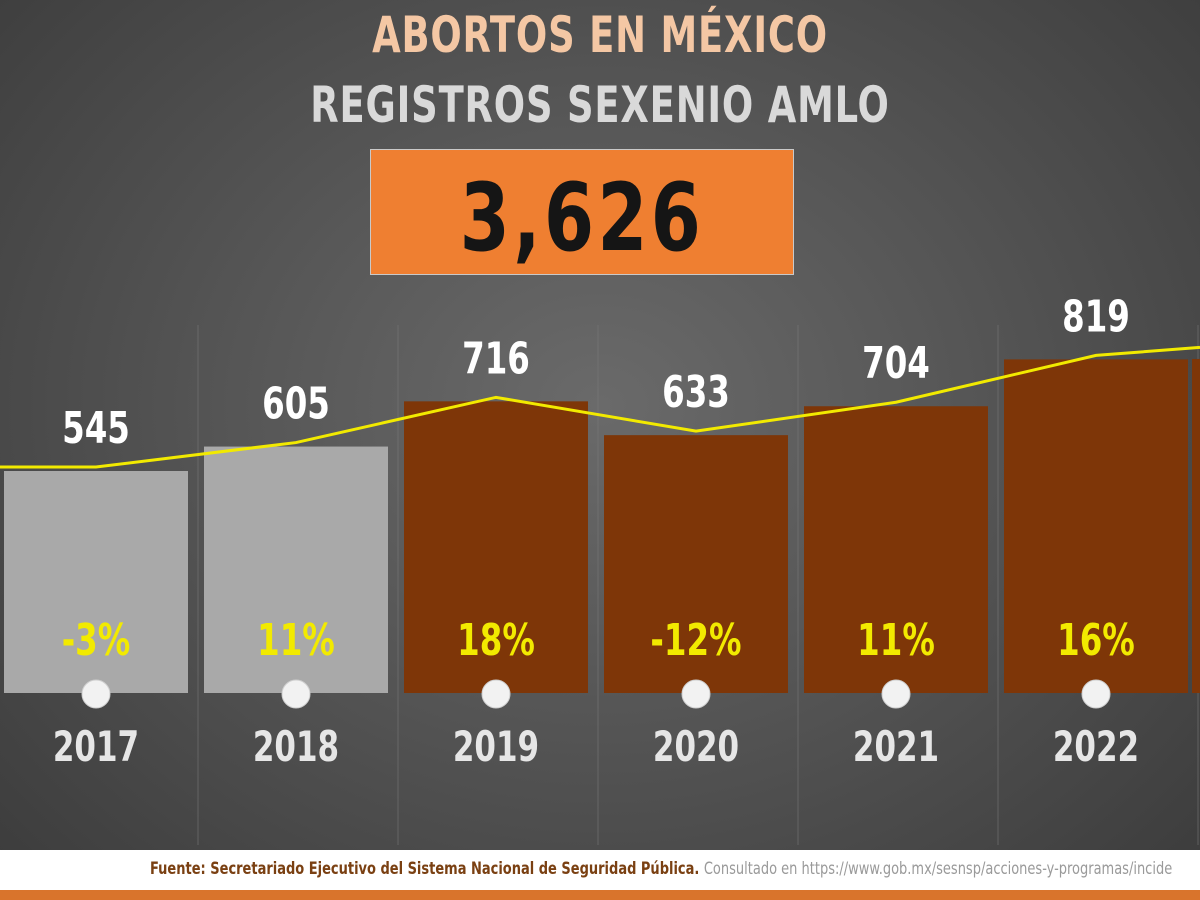 Image resolution: width=1200 pixels, height=900 pixels. I want to click on bar-2018, so click(296, 569).